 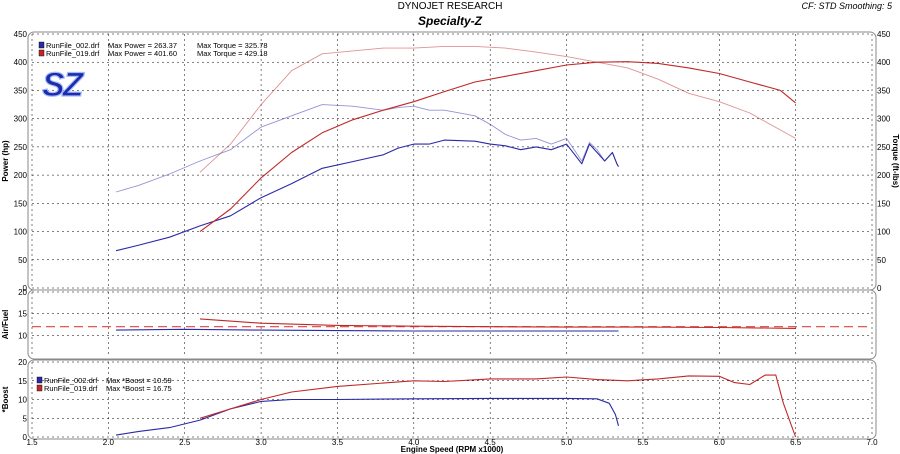 What do you see at coordinates (884, 175) in the screenshot?
I see `power-torque-y2tick-label: 200` at bounding box center [884, 175].